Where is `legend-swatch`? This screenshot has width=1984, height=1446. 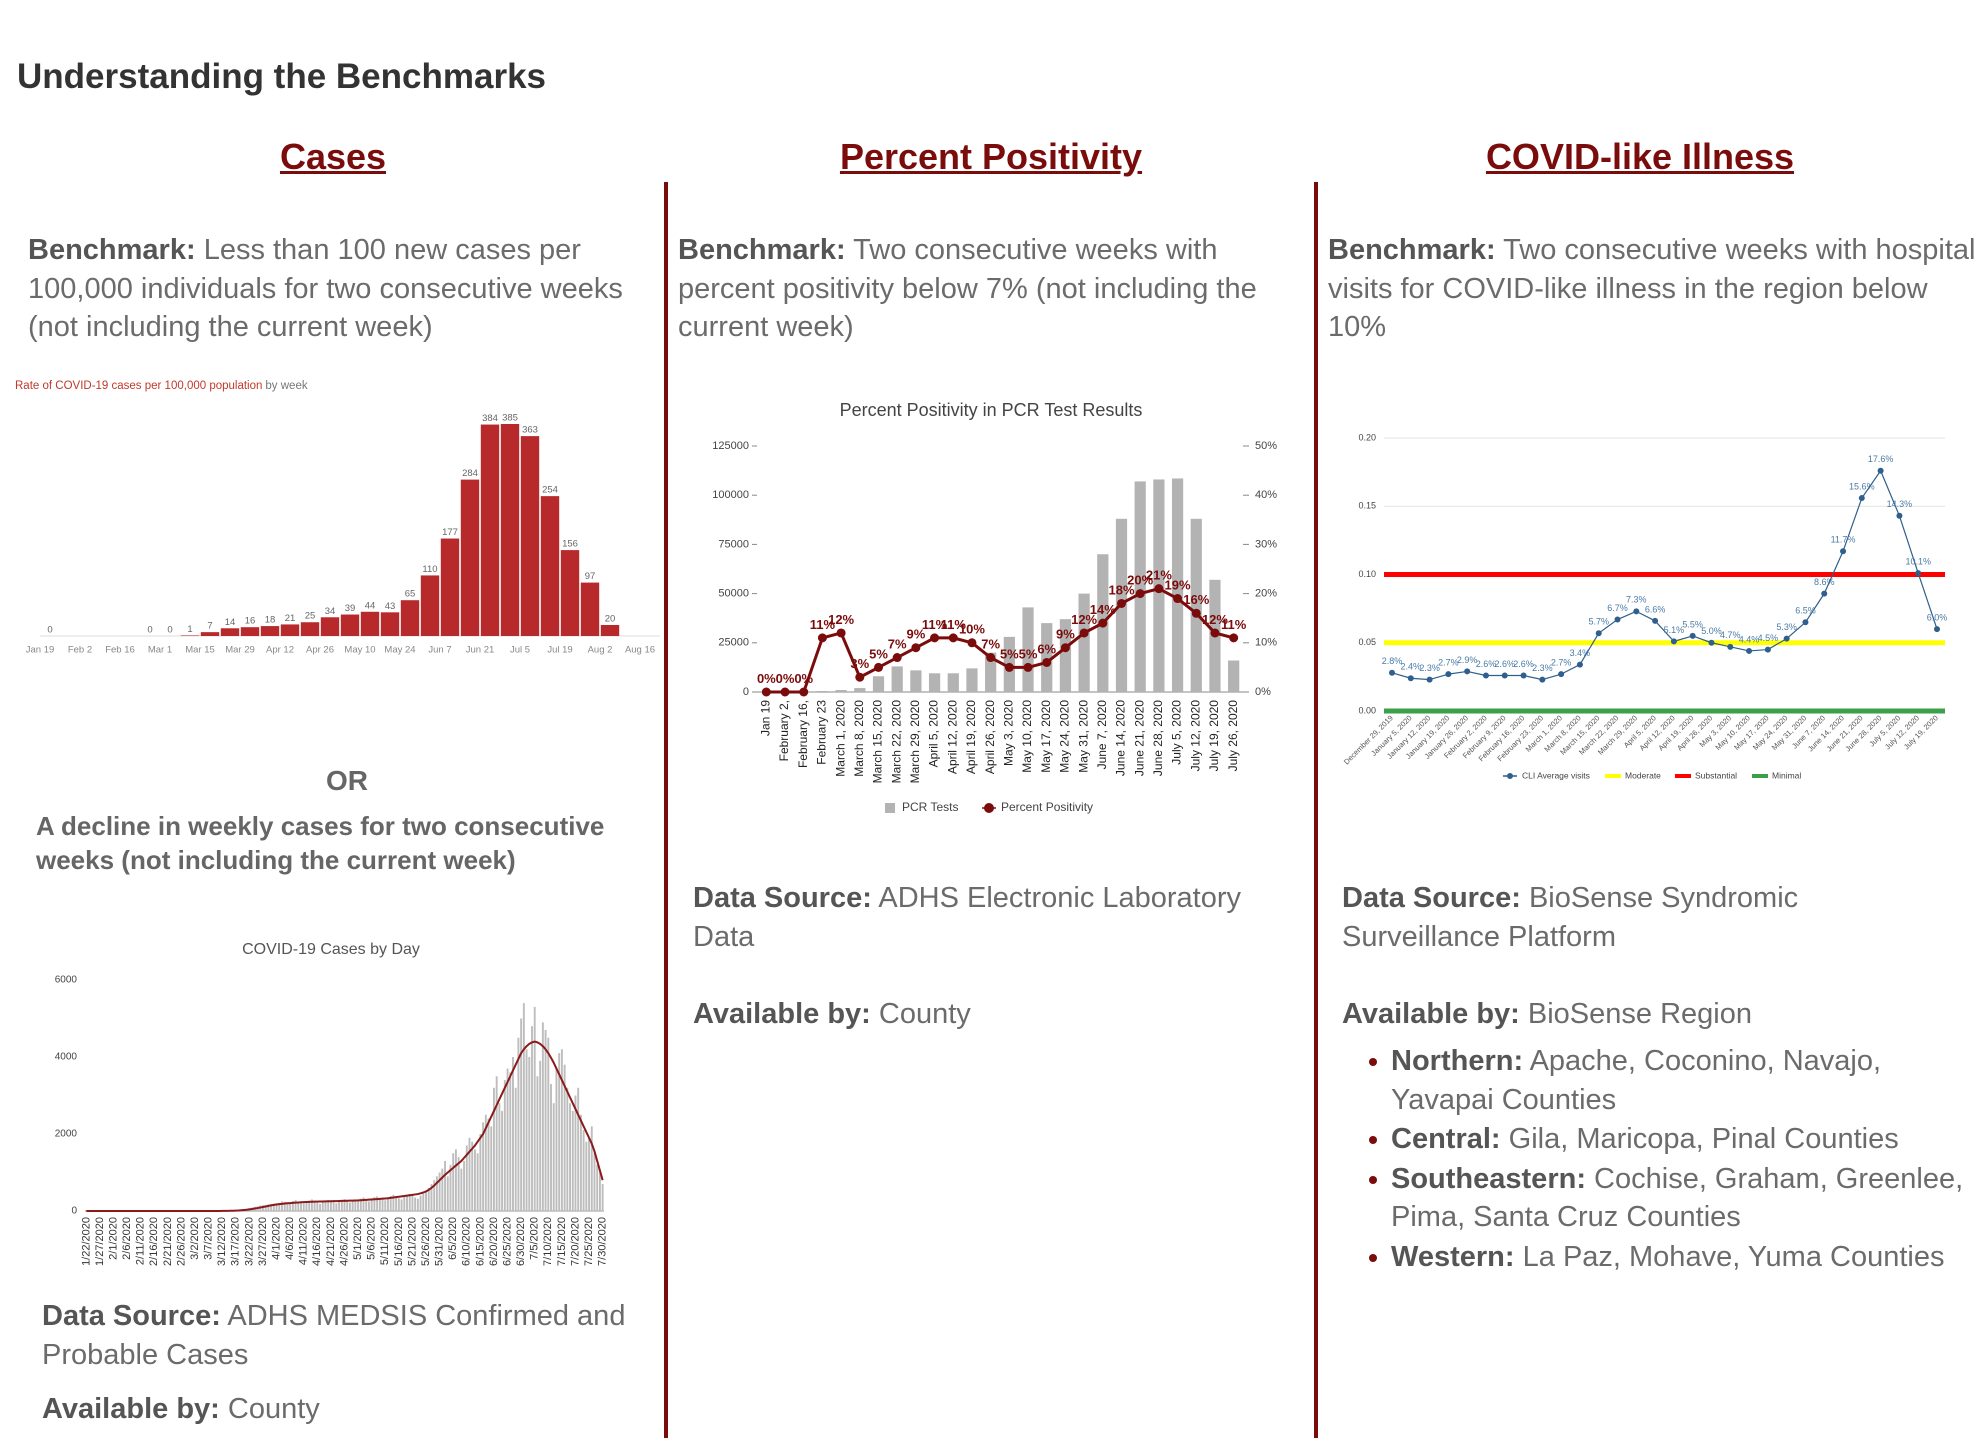
legend-swatch is located at coordinates (989, 808).